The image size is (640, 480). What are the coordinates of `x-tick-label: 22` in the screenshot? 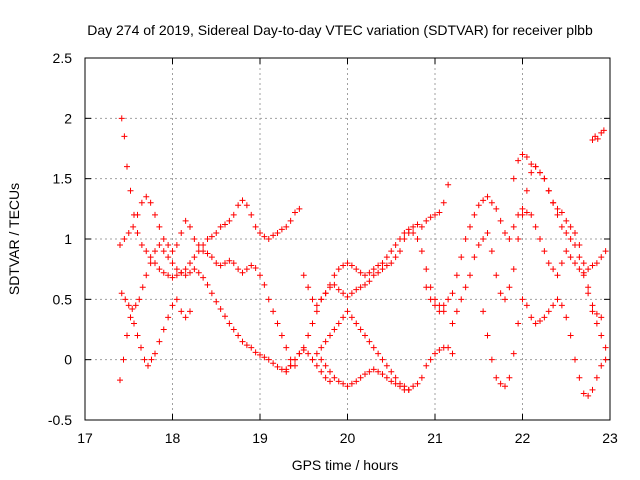 It's located at (523, 438).